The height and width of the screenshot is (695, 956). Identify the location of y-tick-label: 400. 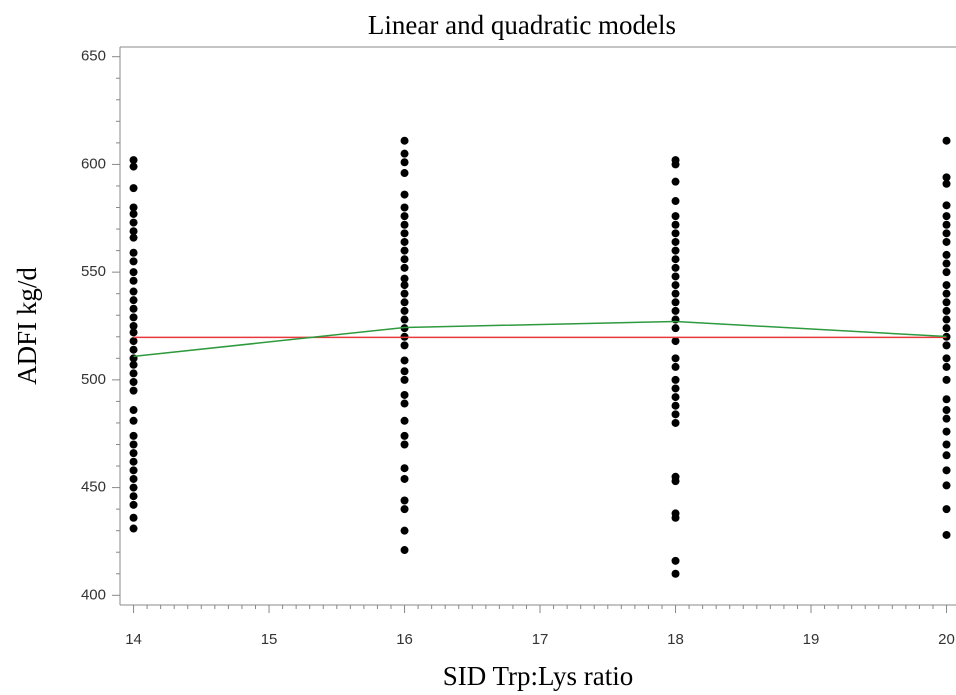
(93, 594).